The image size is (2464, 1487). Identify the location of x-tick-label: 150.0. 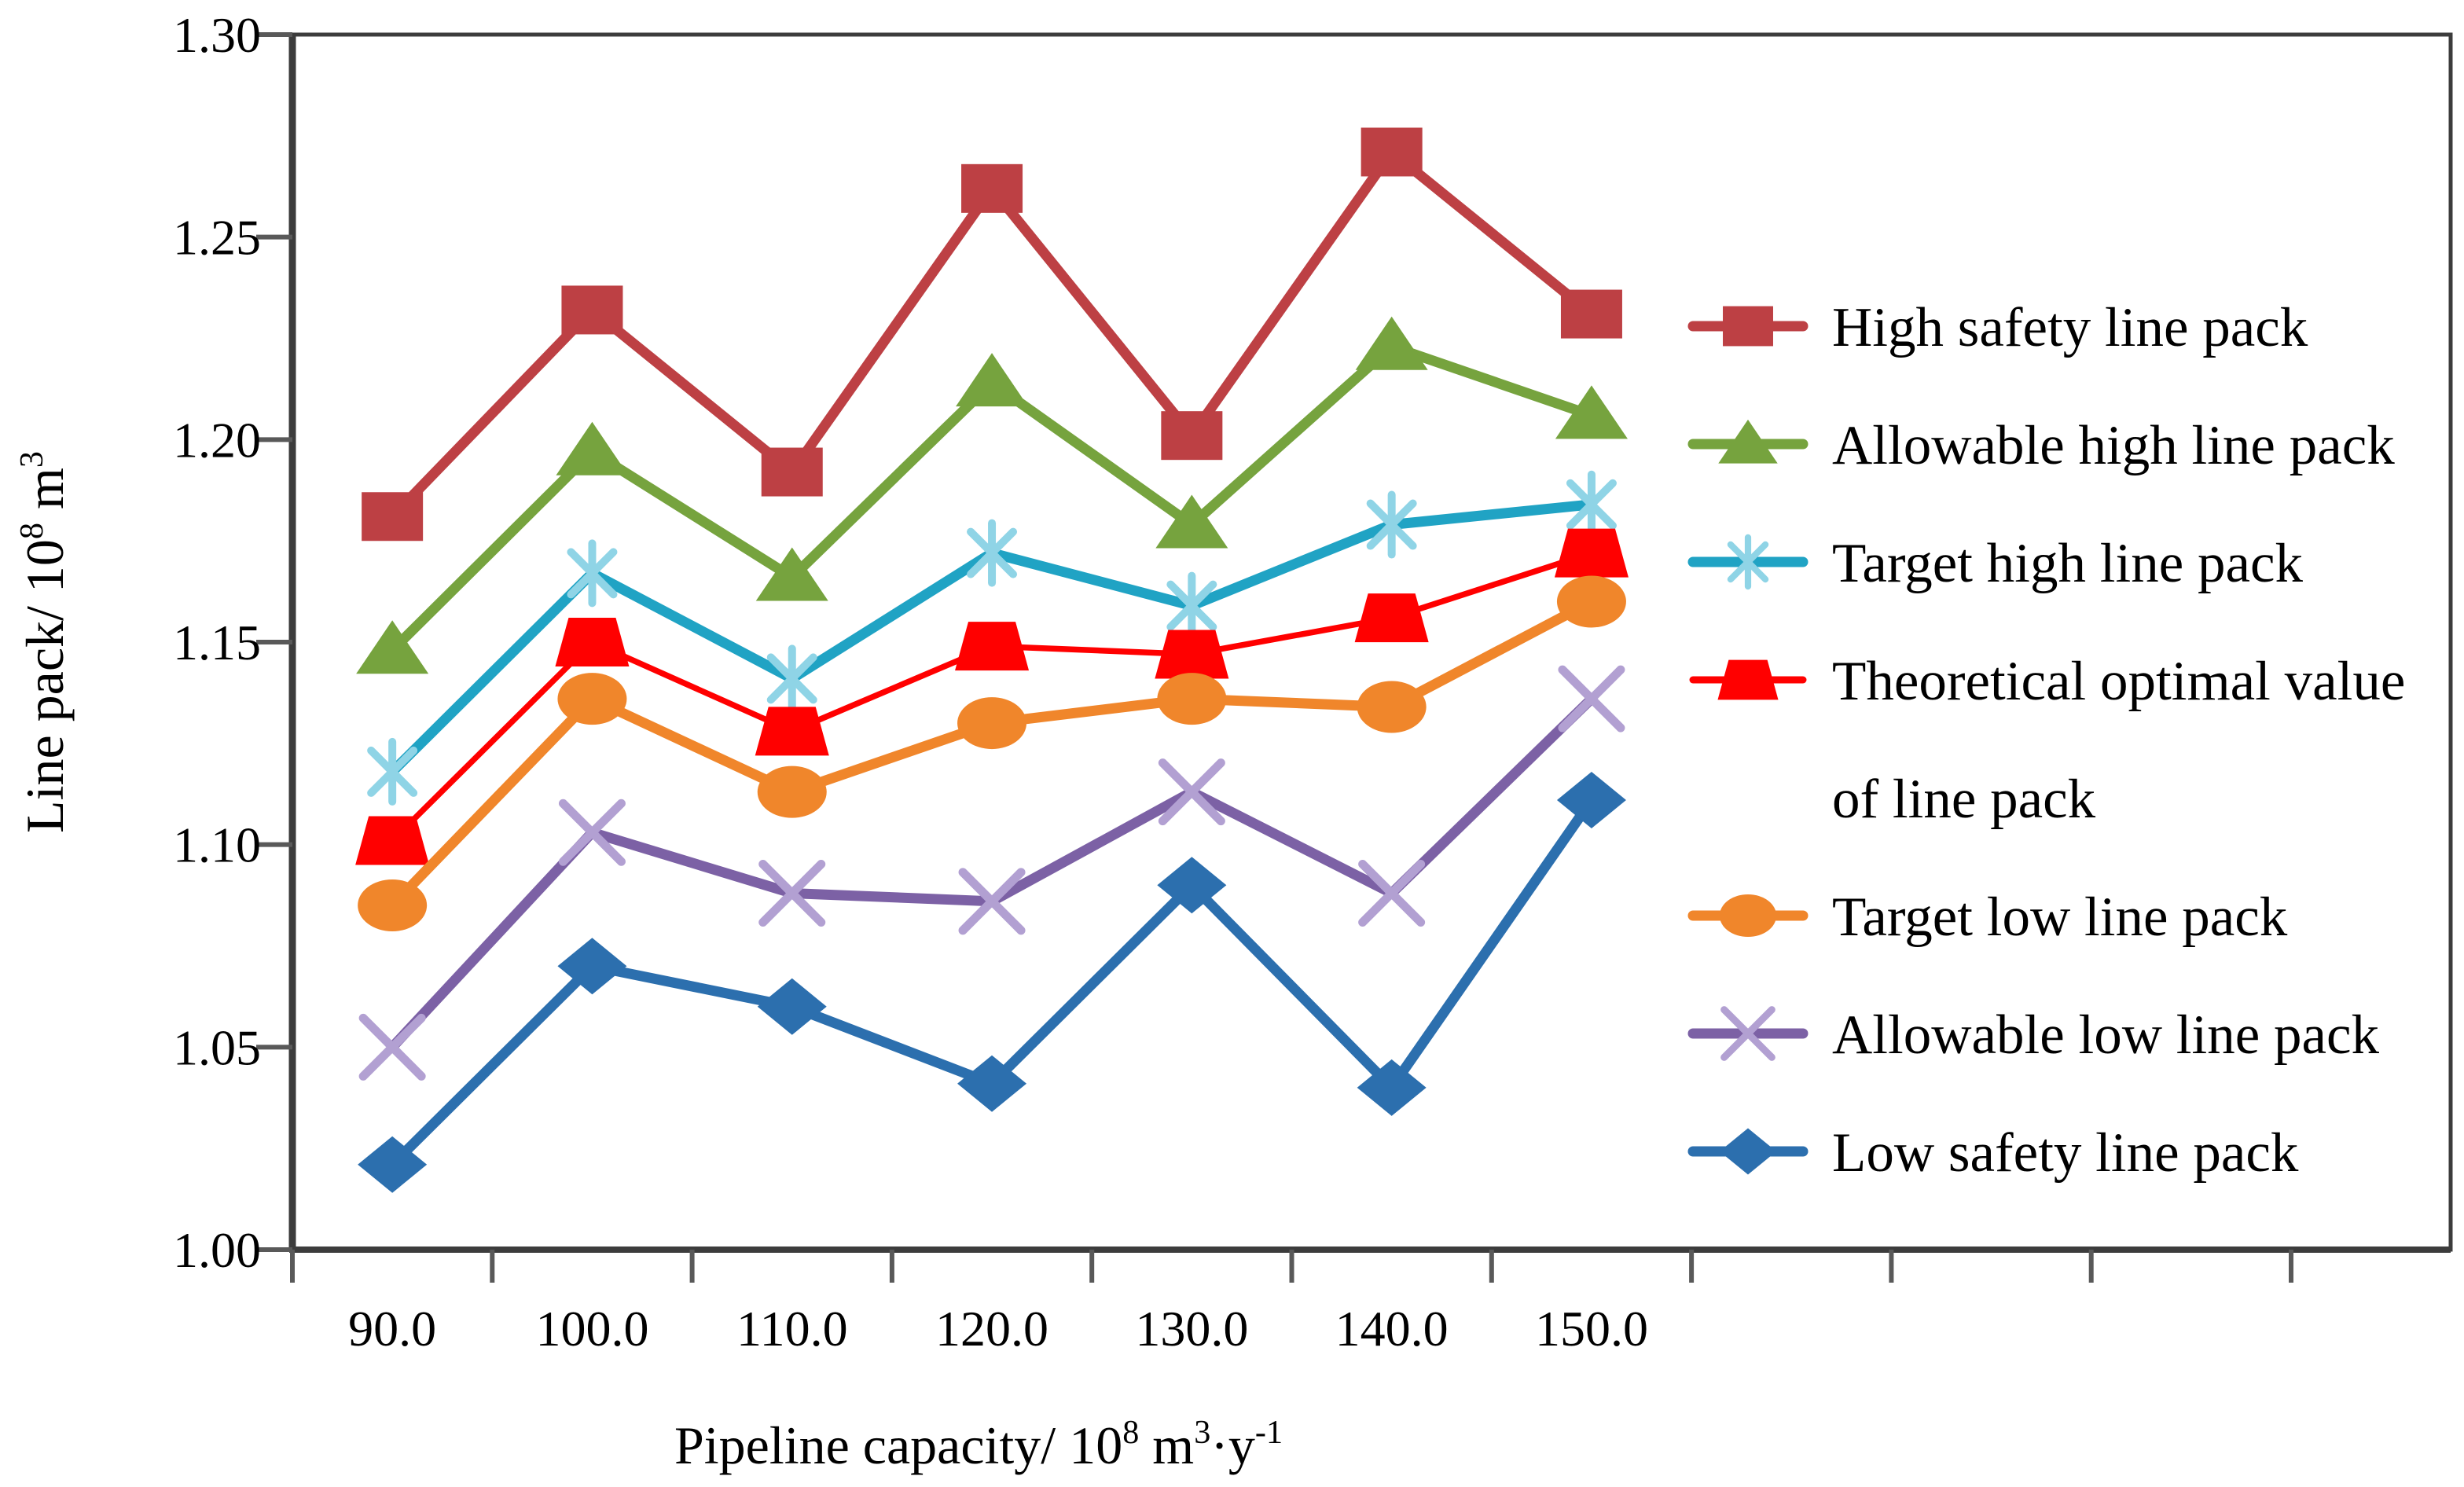
(1591, 1329).